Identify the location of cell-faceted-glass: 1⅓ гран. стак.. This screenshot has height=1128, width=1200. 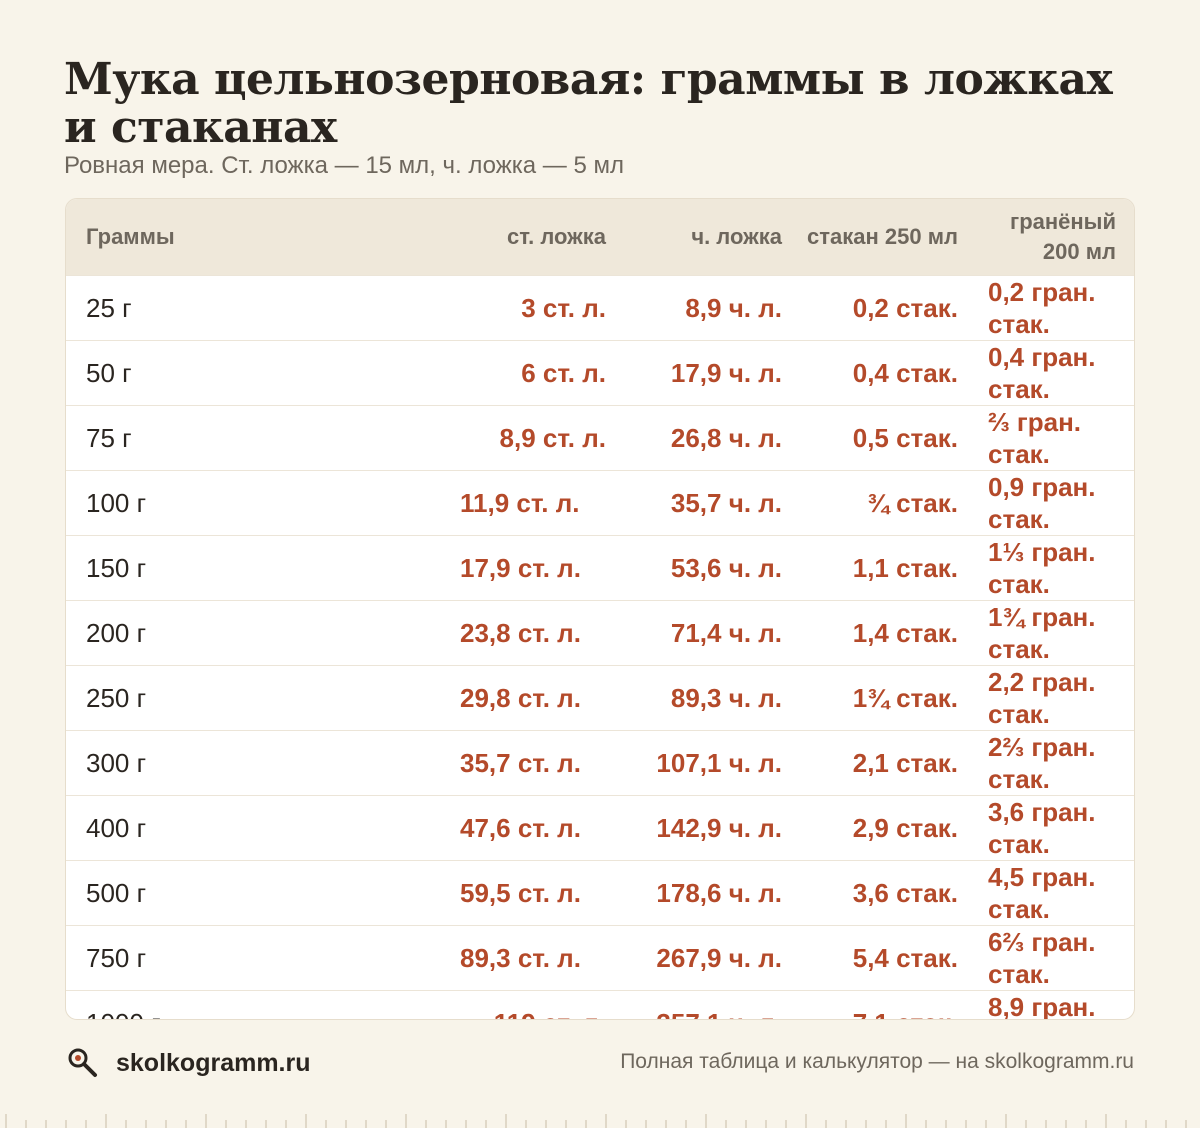
(1042, 567).